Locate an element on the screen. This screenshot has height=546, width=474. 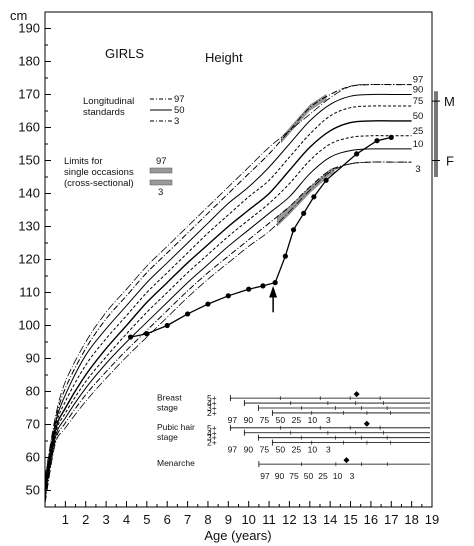
legend-cross-line3: (cross-sectional) is located at coordinates (99, 183).